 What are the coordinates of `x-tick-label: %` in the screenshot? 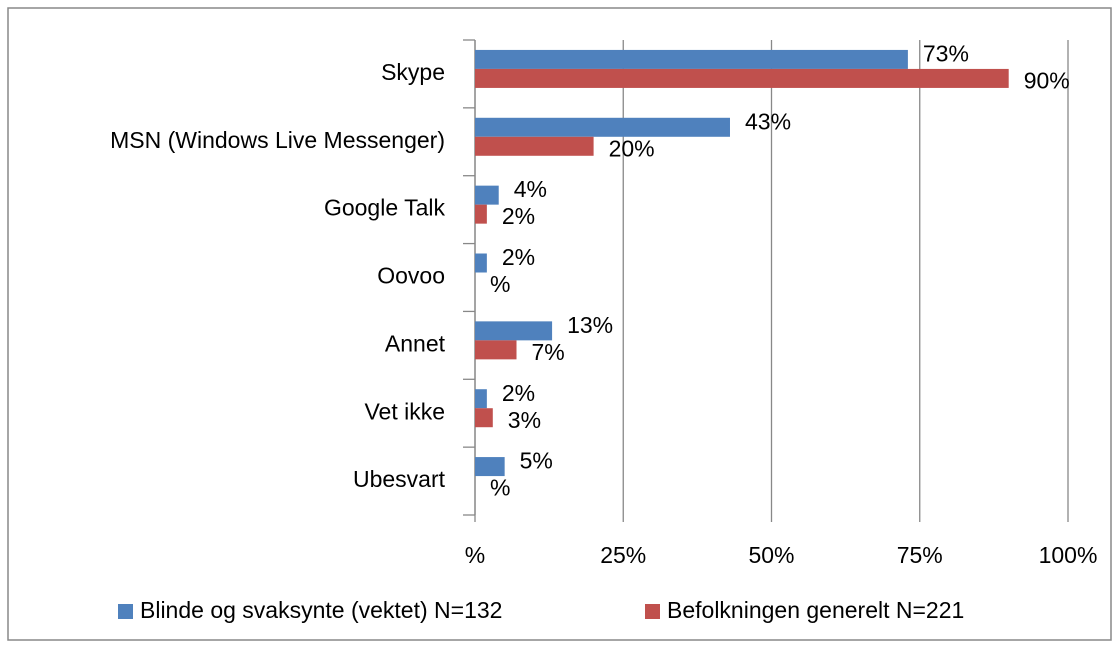 It's located at (475, 555).